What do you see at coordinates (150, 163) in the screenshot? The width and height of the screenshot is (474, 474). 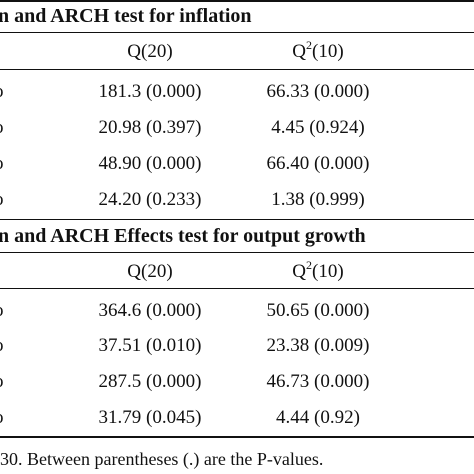 I see `cell-q20: 48.90 (0.000)` at bounding box center [150, 163].